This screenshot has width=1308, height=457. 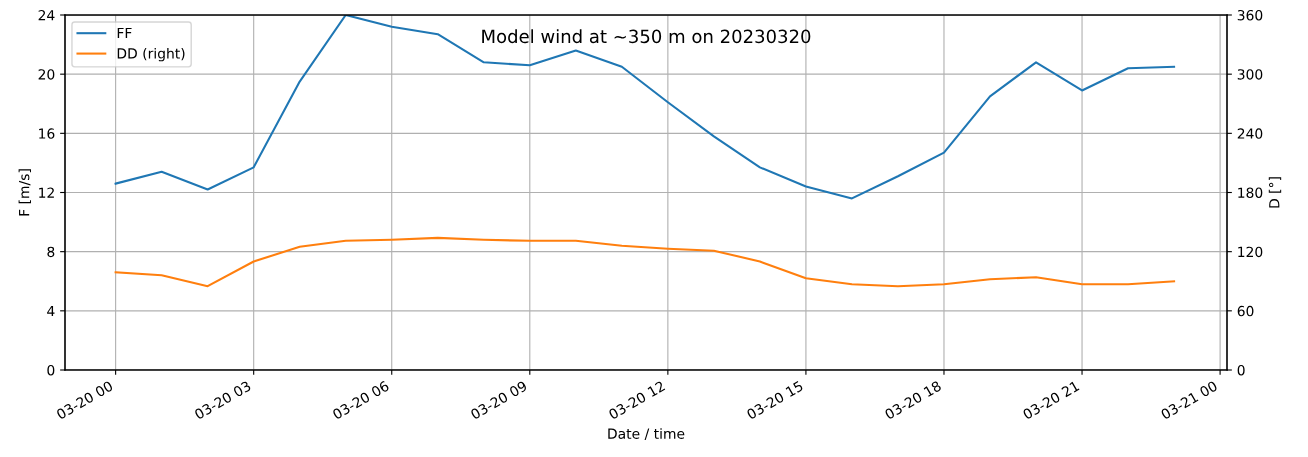 I want to click on text: Model wind at ~350 m on 20230320, so click(x=646, y=36).